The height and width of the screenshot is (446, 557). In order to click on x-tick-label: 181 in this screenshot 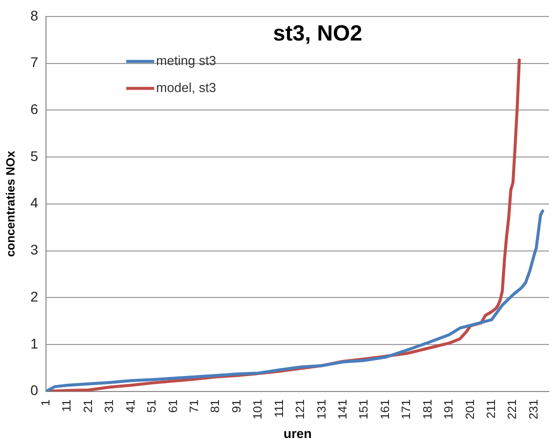, I will do `click(427, 409)`.